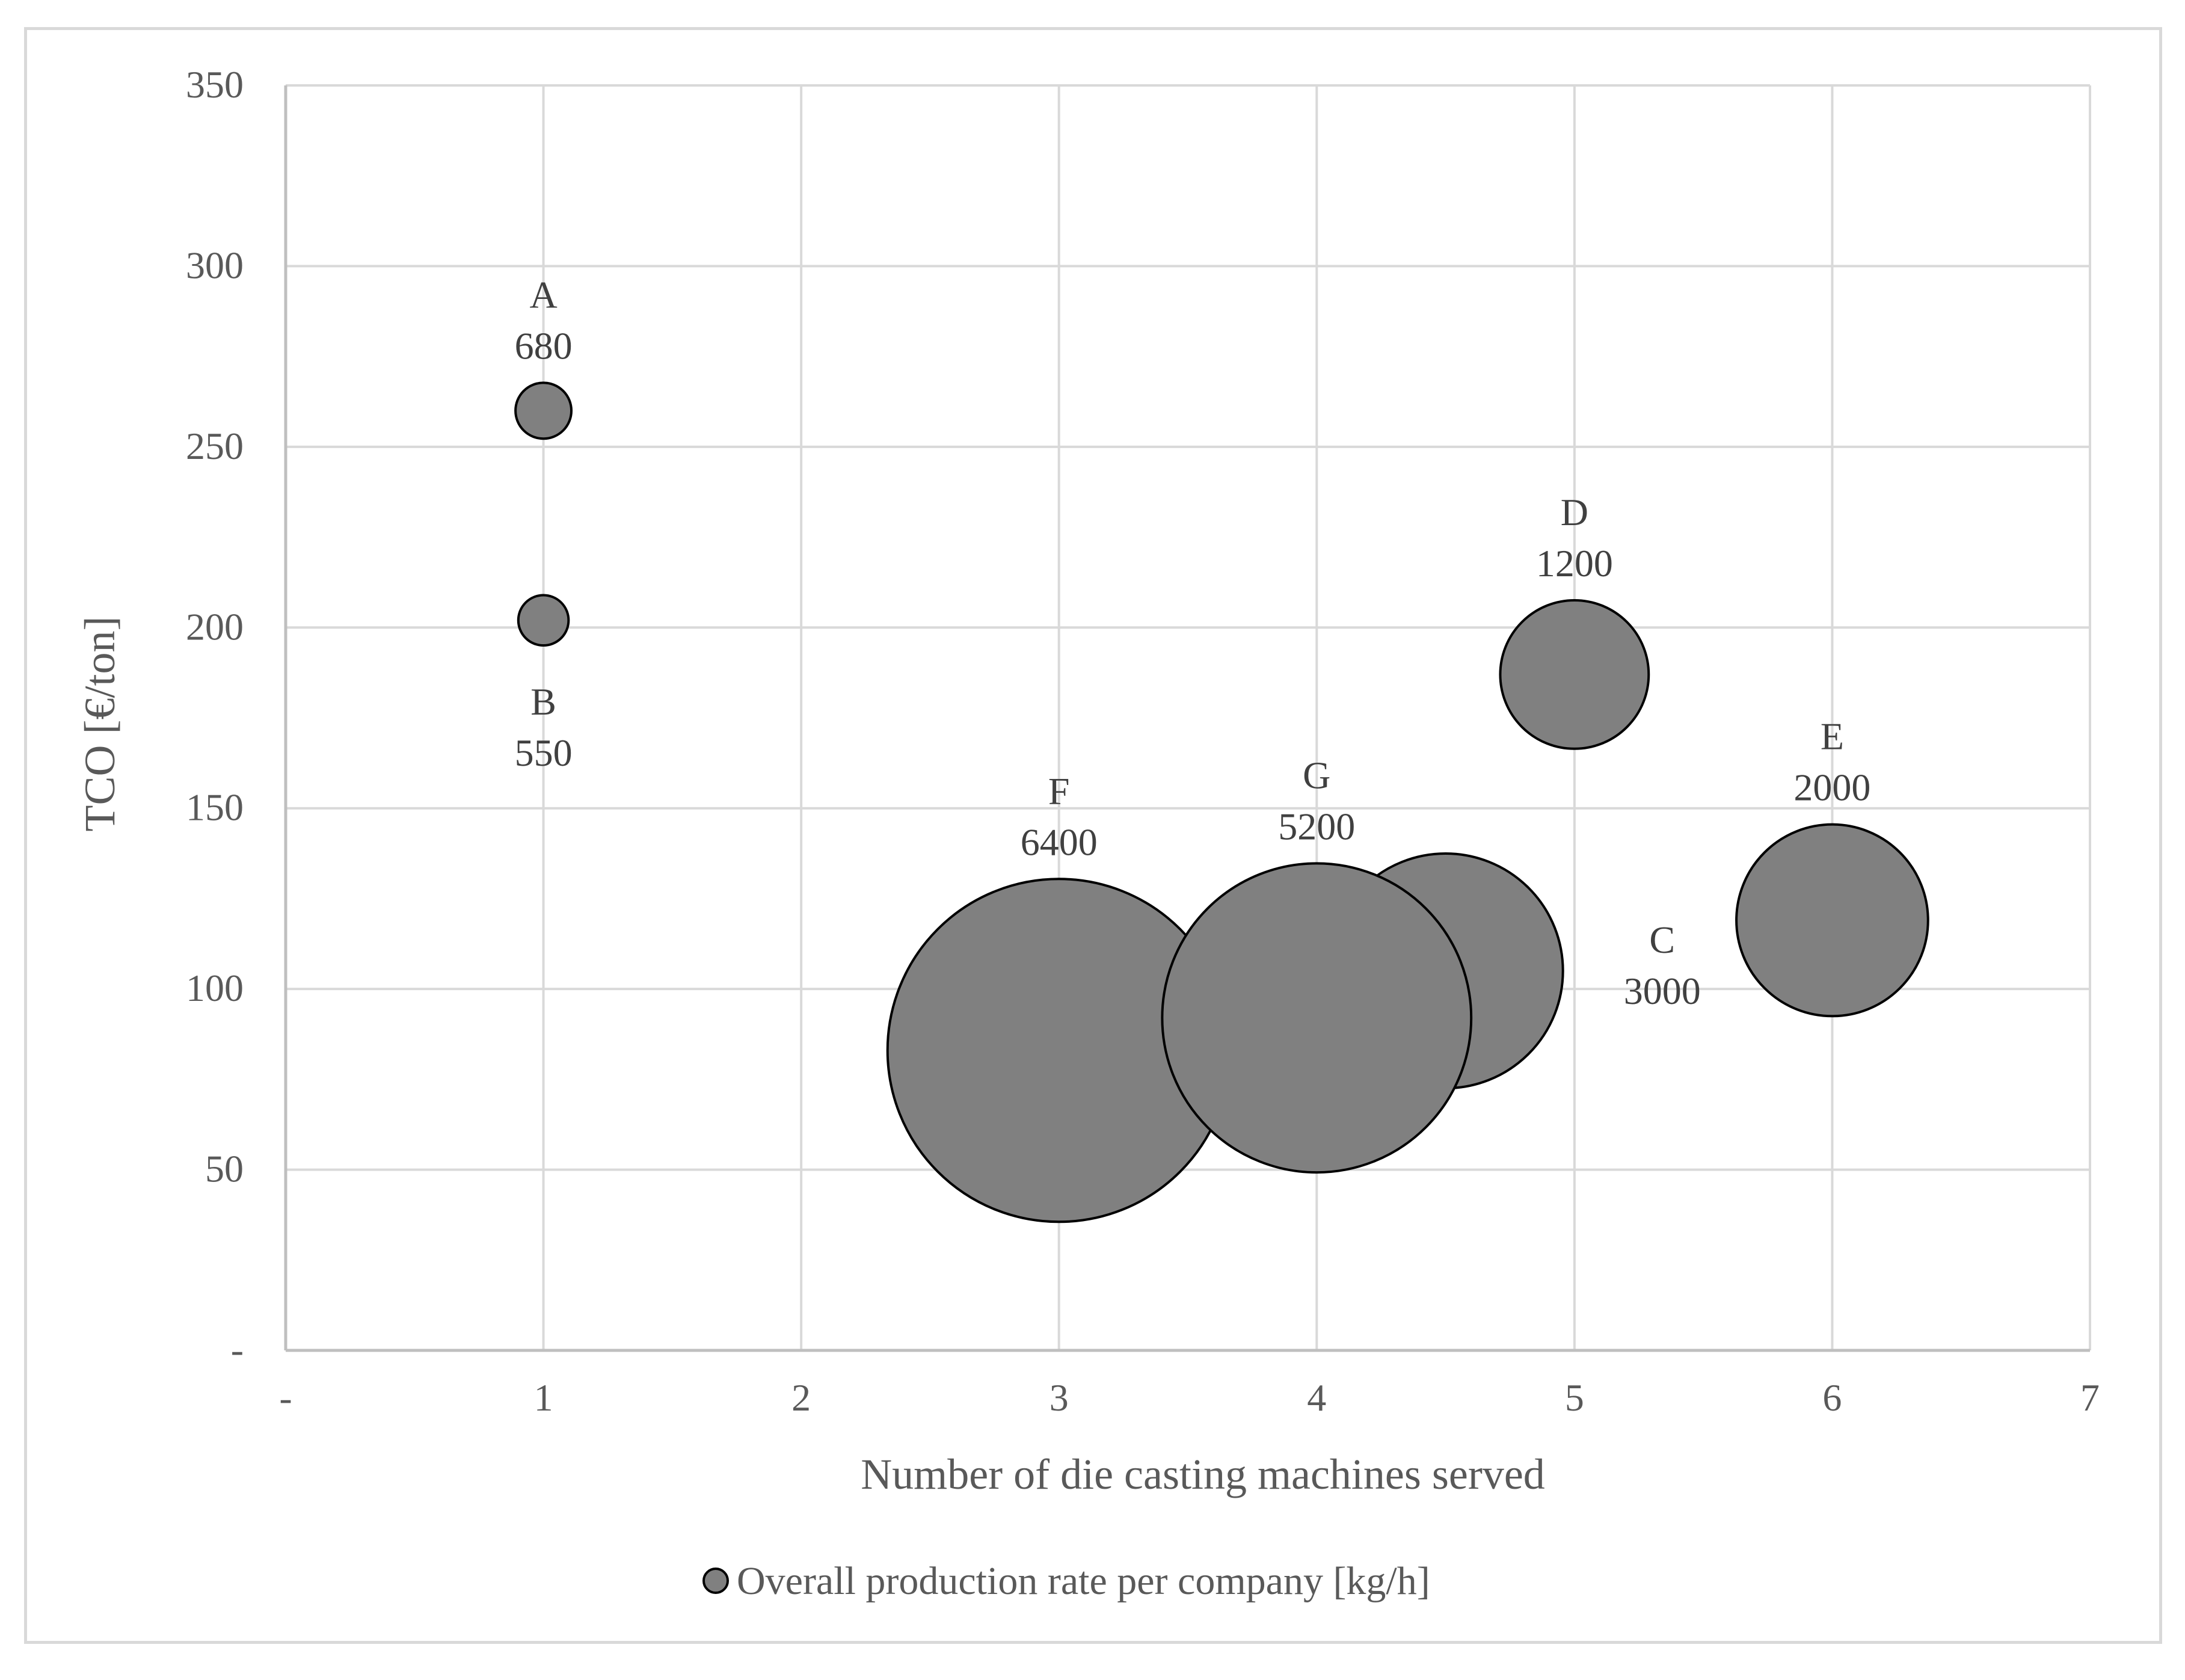 This screenshot has width=2185, height=1680. I want to click on bubble-label-value: 680, so click(544, 345).